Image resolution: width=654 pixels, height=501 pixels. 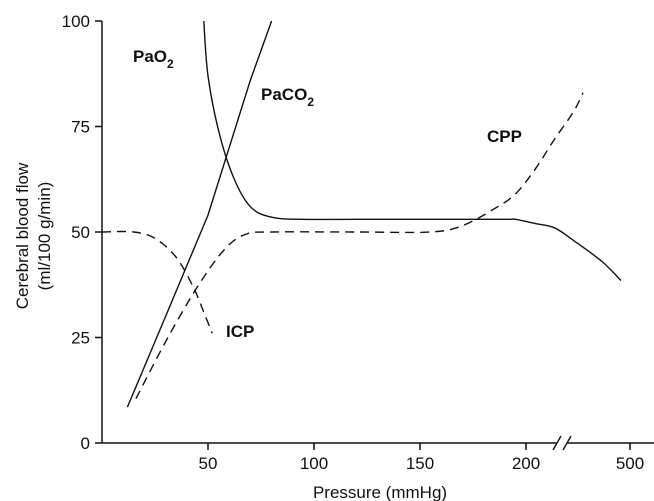 What do you see at coordinates (80, 127) in the screenshot?
I see `y-tick-label: 75` at bounding box center [80, 127].